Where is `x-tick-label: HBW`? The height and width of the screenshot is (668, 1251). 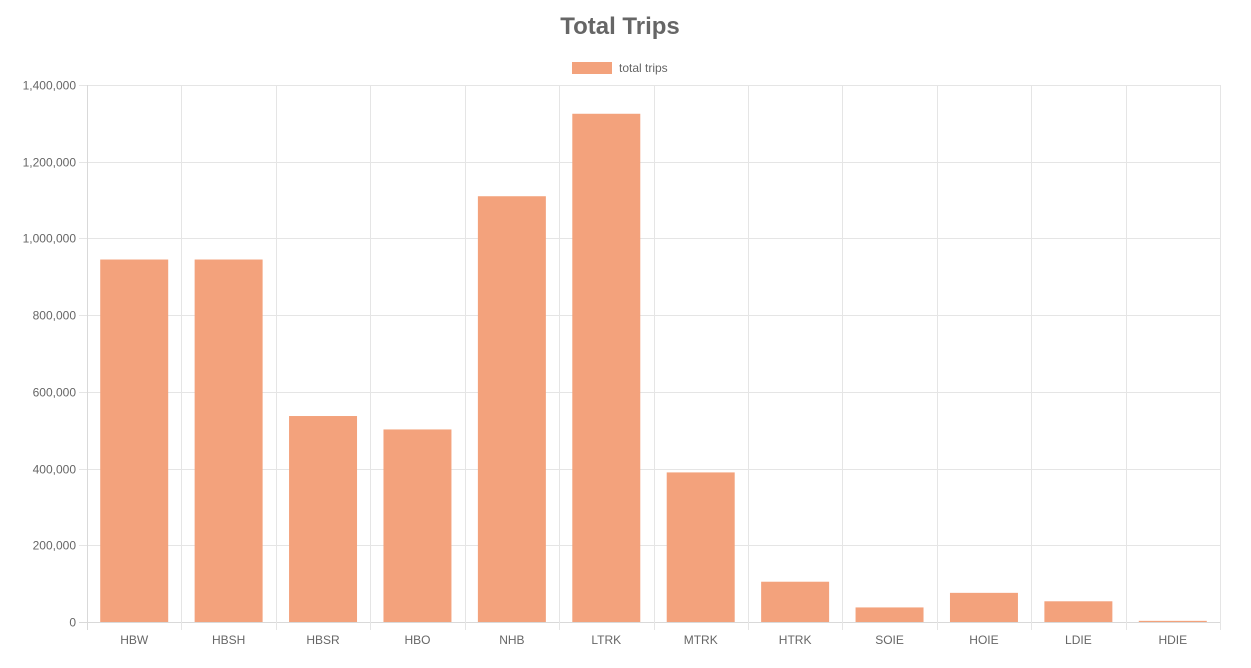 x-tick-label: HBW is located at coordinates (134, 640).